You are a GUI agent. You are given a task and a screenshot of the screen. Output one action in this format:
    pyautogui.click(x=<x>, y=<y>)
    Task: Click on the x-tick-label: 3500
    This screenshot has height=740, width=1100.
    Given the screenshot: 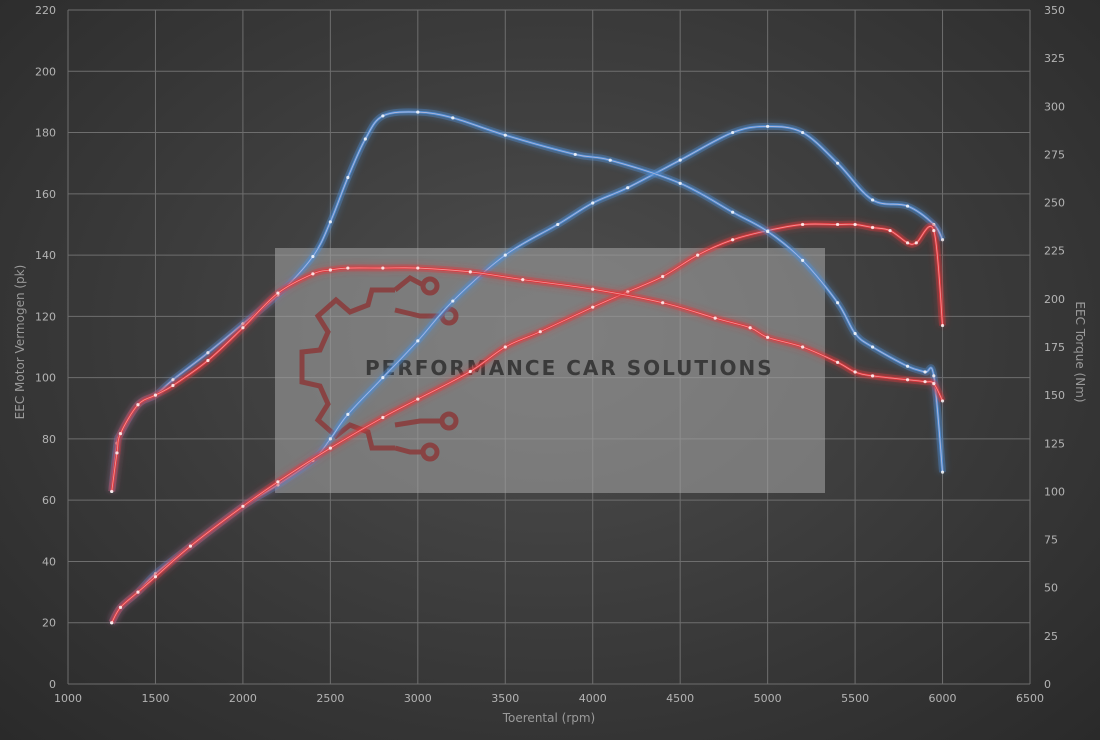 What is the action you would take?
    pyautogui.click(x=505, y=698)
    